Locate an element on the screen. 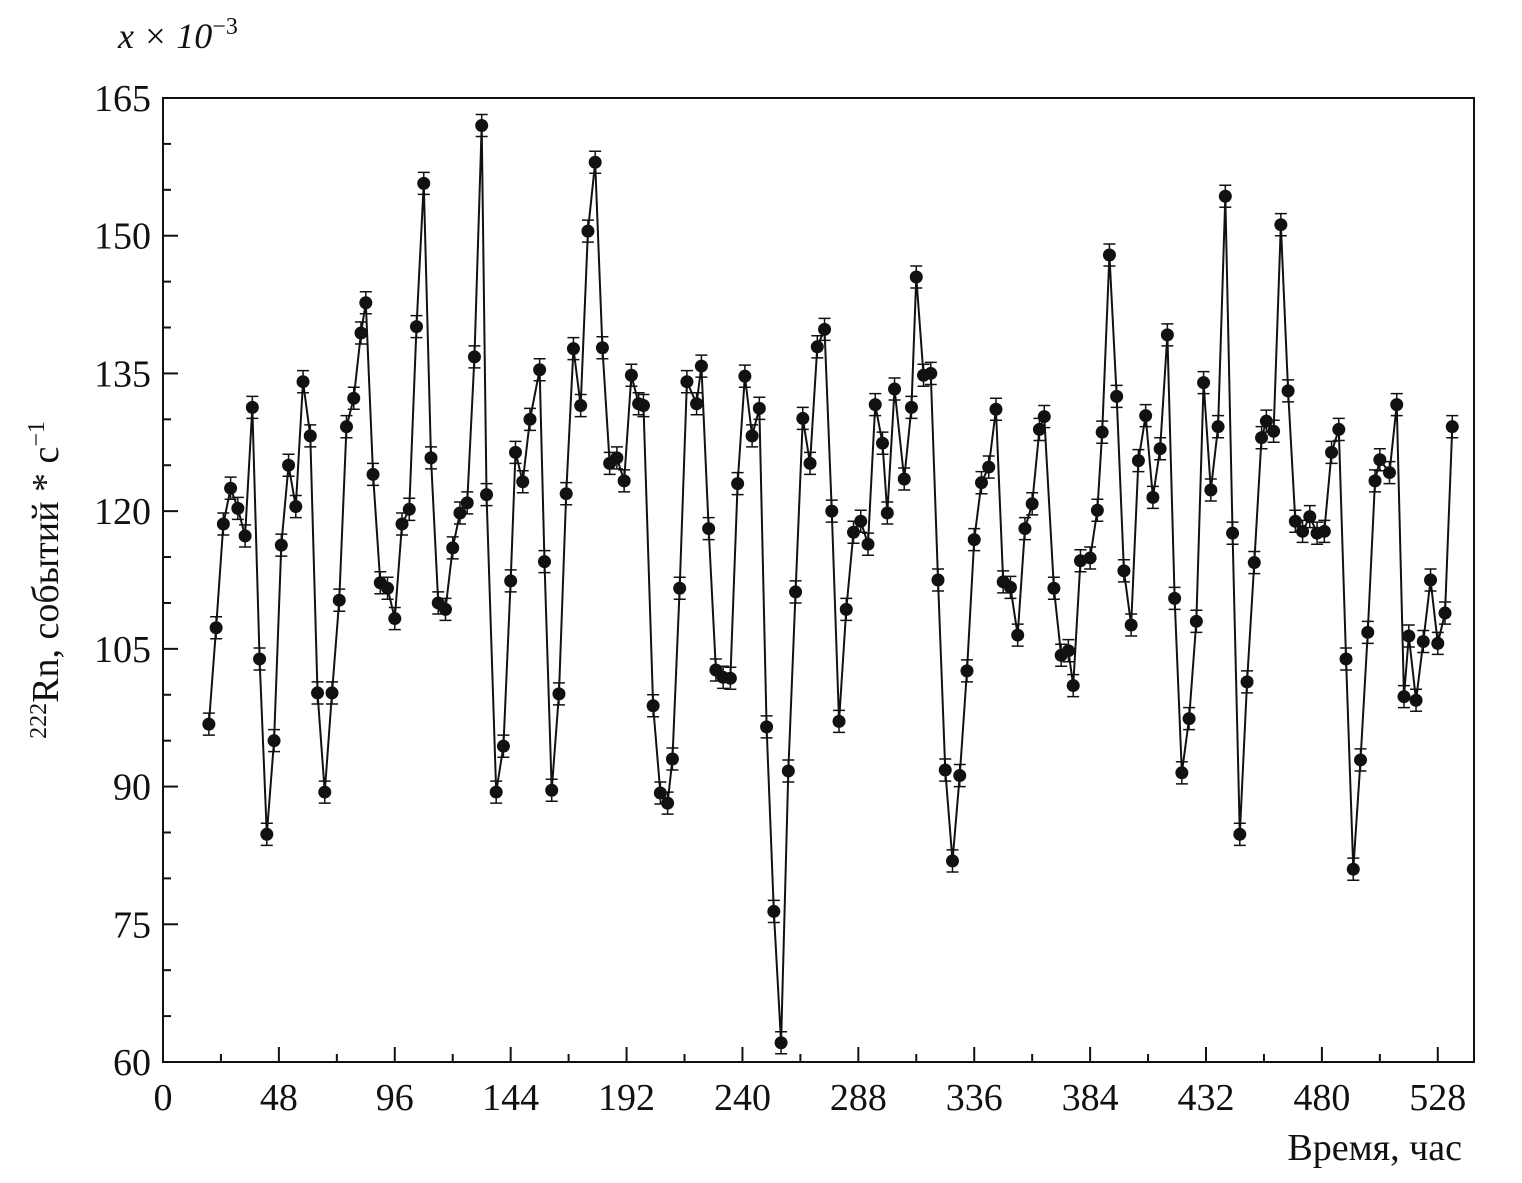 This screenshot has height=1183, width=1522. x-tick-label: 480 is located at coordinates (1321, 1098).